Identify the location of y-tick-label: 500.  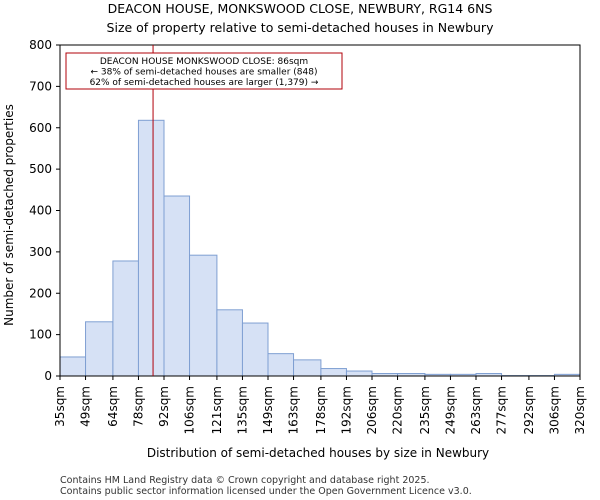
(40, 169).